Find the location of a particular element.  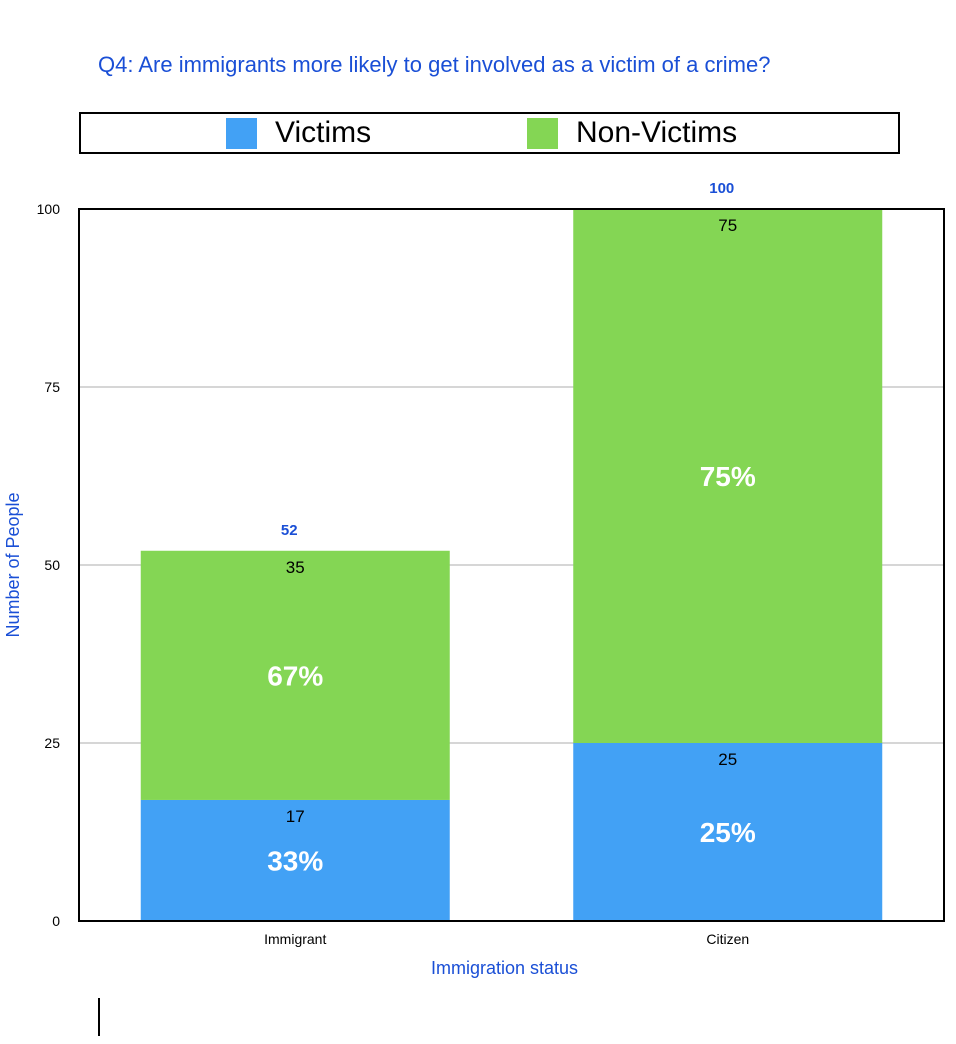

legend-item-victims: Victims is located at coordinates (299, 132).